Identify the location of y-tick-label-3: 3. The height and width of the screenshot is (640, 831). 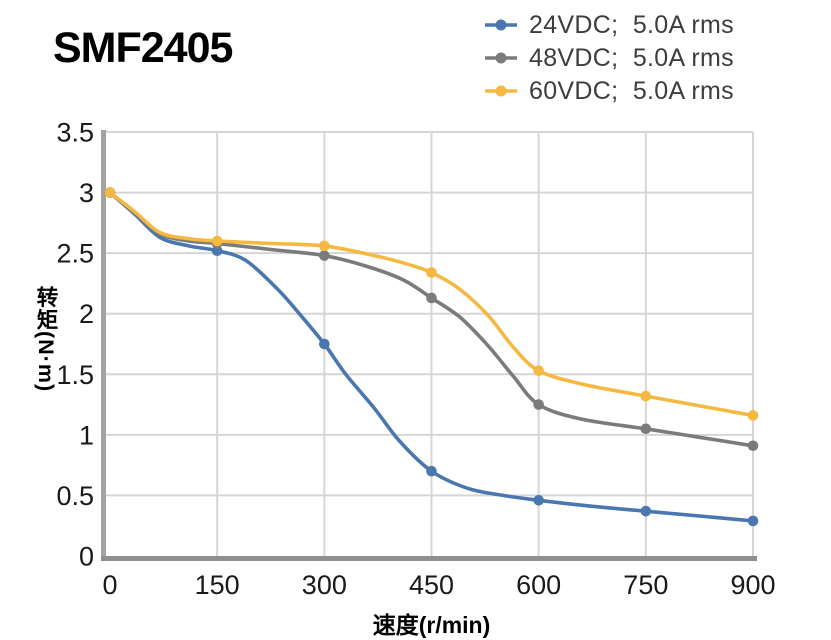
(86, 193).